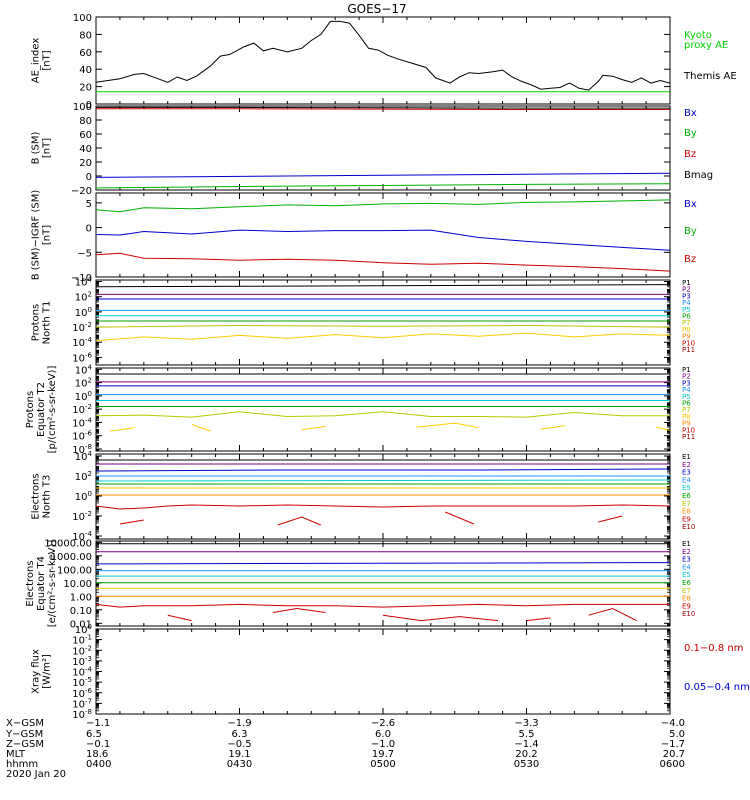  What do you see at coordinates (97, 754) in the screenshot?
I see `x-axis-value: 18.6` at bounding box center [97, 754].